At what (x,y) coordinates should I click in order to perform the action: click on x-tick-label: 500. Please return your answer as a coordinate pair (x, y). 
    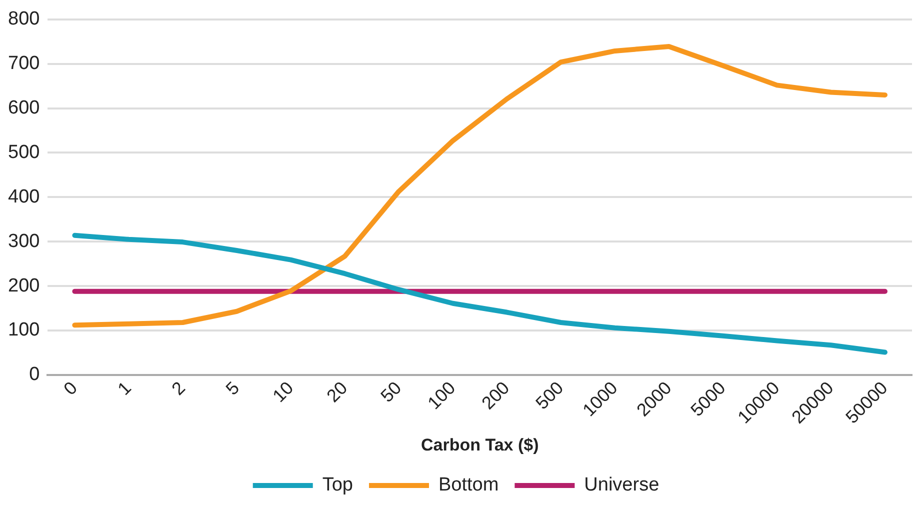
    Looking at the image, I should click on (550, 396).